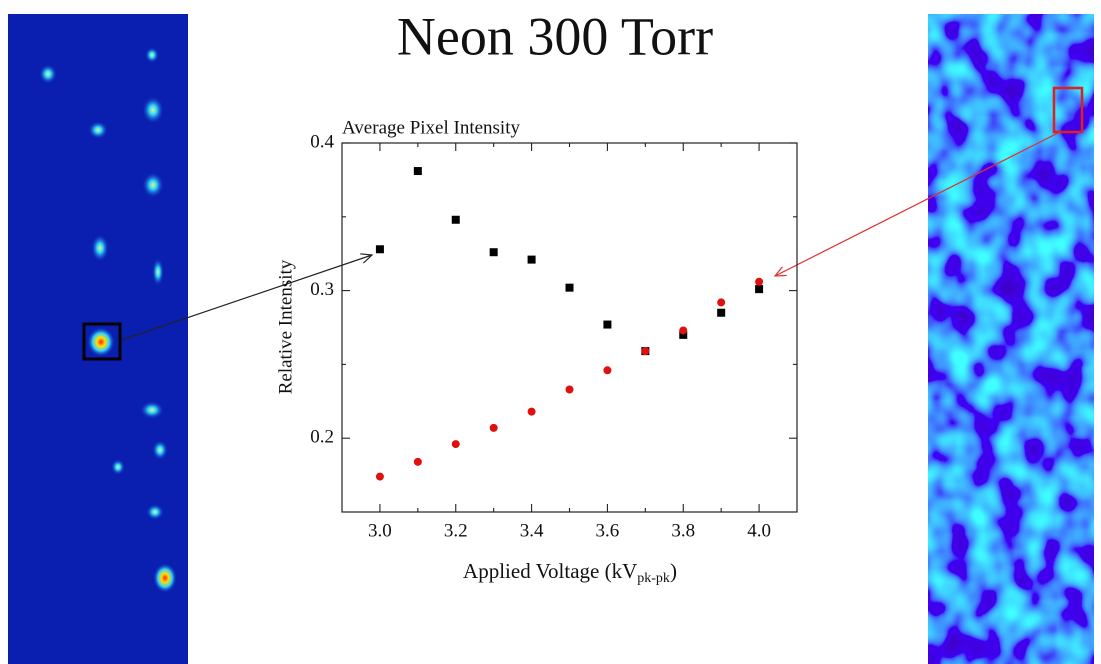  Describe the element at coordinates (653, 578) in the screenshot. I see `x-axis-label-sub: pk-pk` at that location.